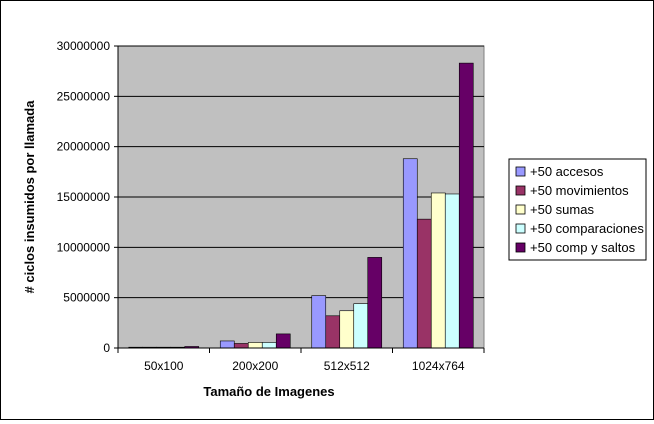 The width and height of the screenshot is (654, 424). I want to click on y-axis-title: # ciclos insumidos por llamada, so click(29, 197).